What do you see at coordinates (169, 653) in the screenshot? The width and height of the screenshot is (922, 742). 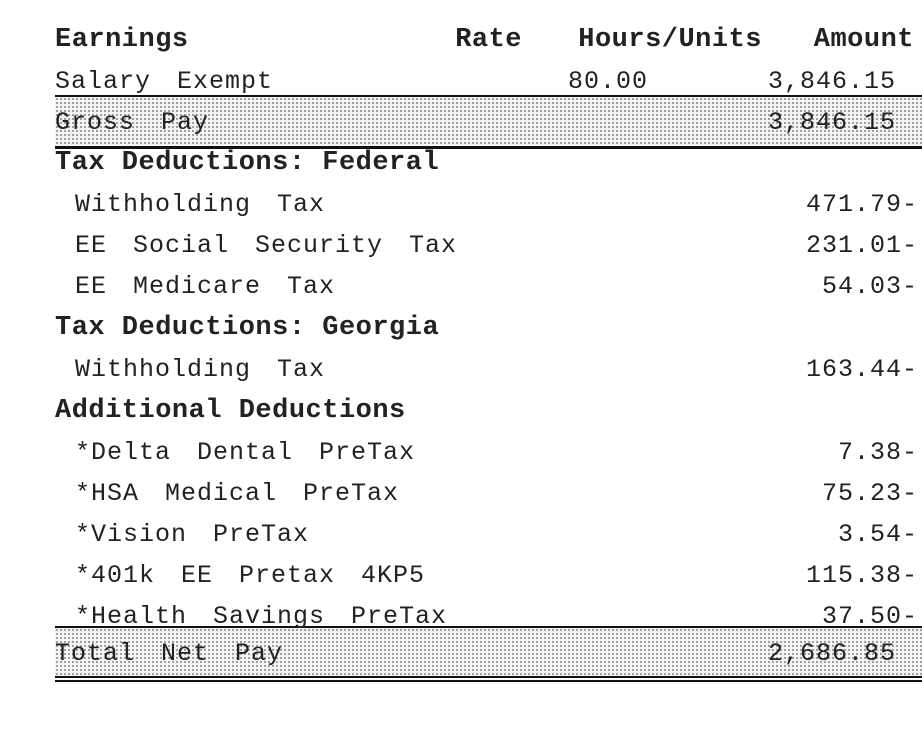 I see `net-label: Total Net Pay` at bounding box center [169, 653].